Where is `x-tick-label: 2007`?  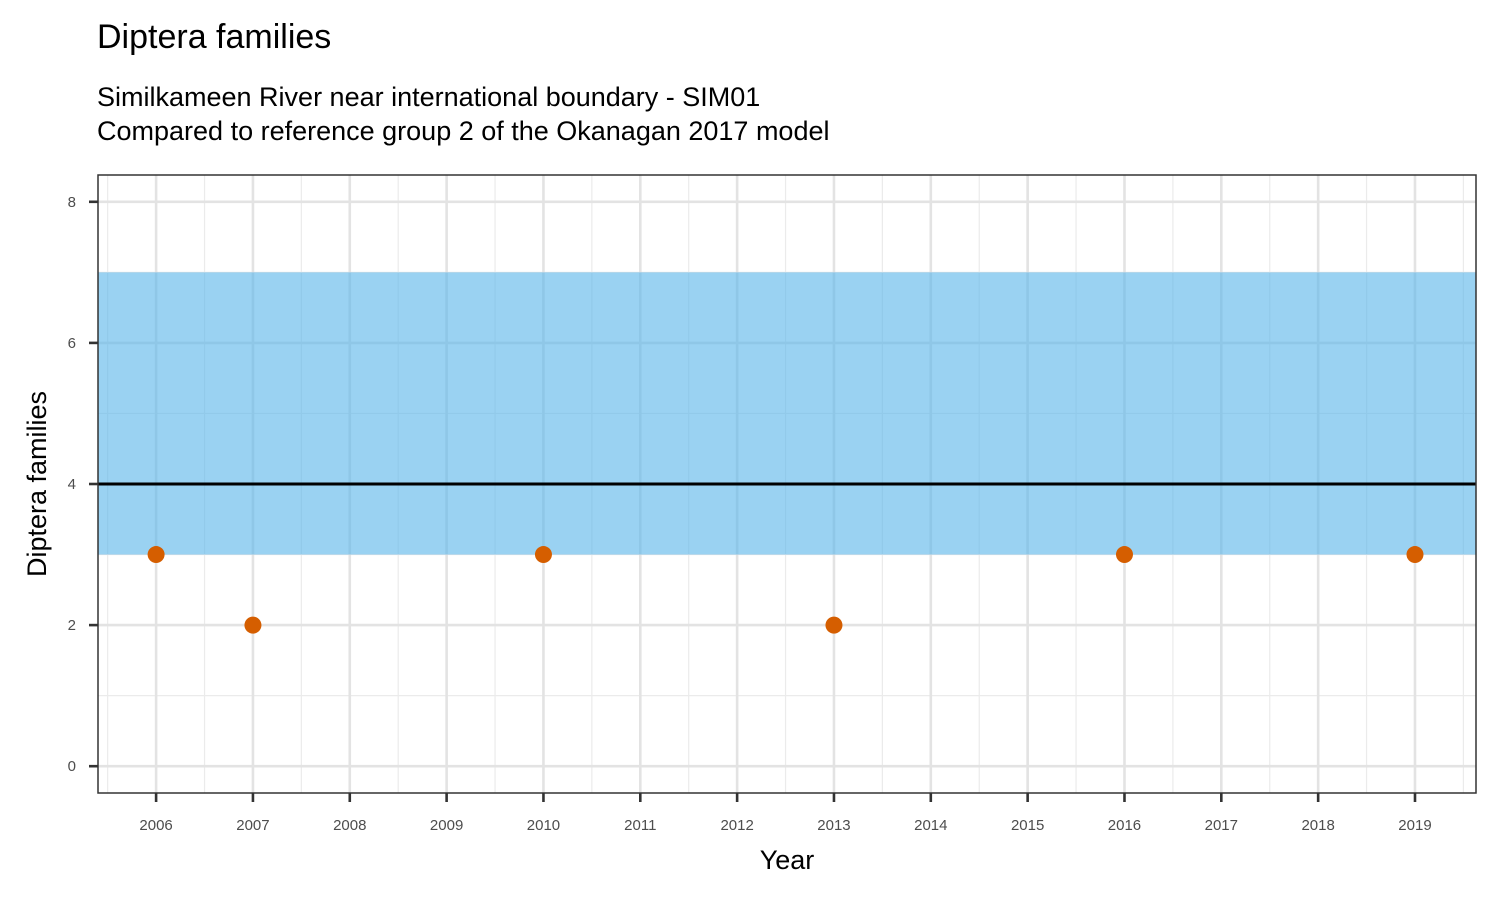
x-tick-label: 2007 is located at coordinates (252, 825).